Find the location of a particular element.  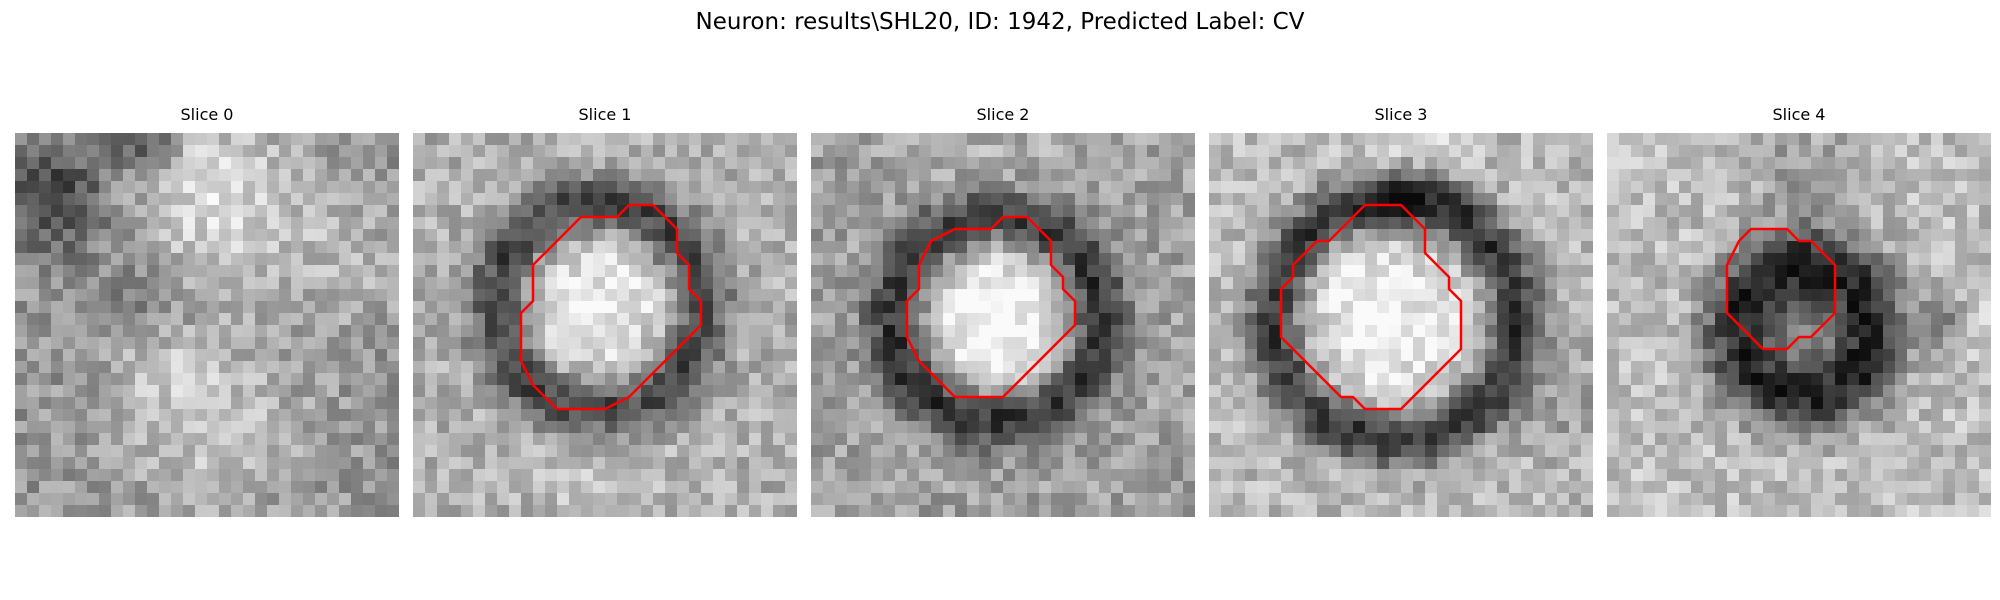

slice-title: Slice 4 is located at coordinates (1799, 114).